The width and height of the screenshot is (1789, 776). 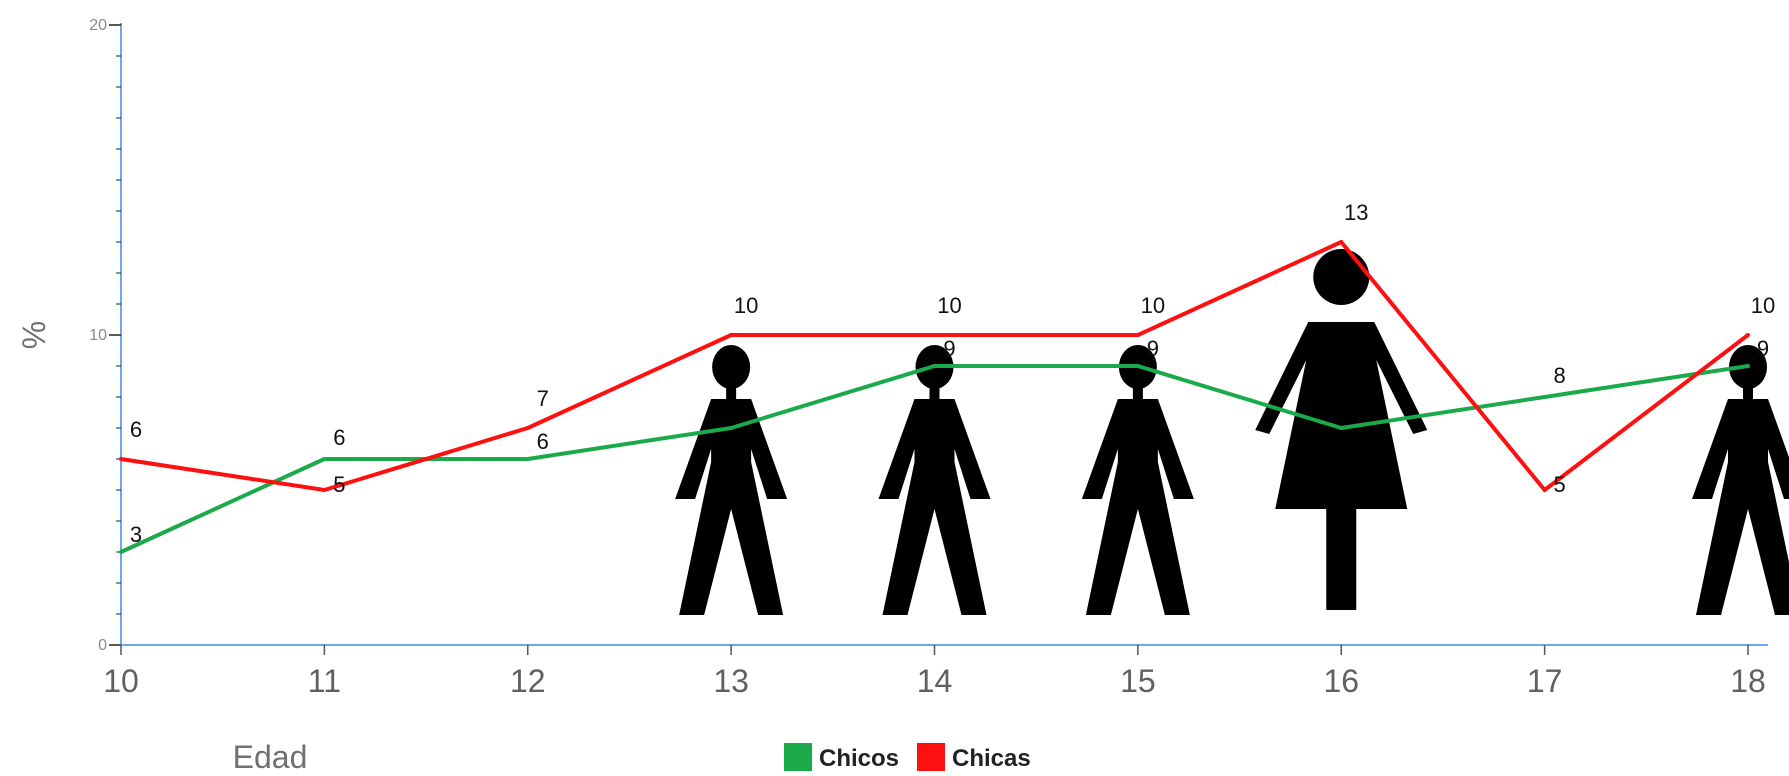 What do you see at coordinates (543, 398) in the screenshot?
I see `data-label-chicas: 7` at bounding box center [543, 398].